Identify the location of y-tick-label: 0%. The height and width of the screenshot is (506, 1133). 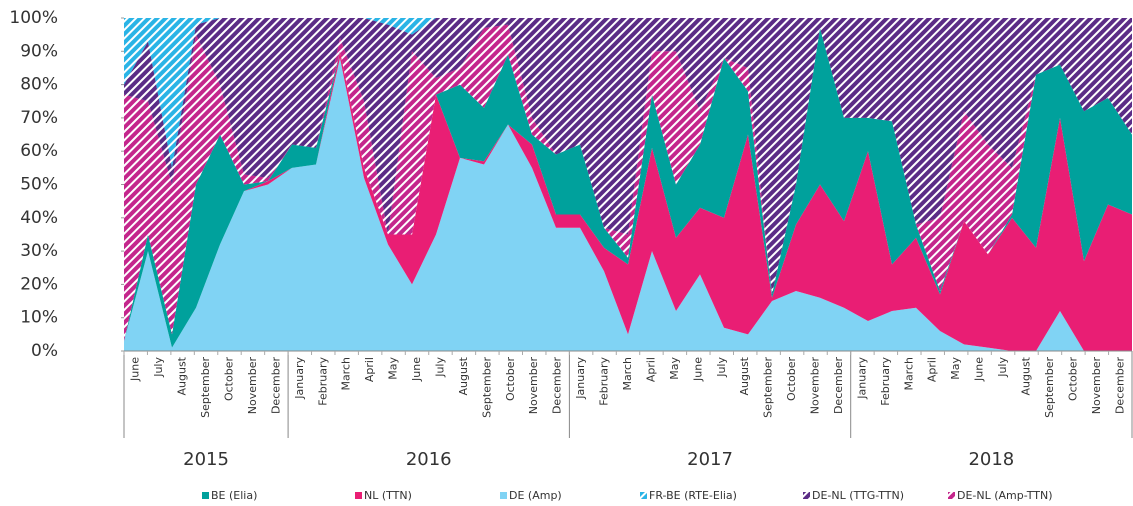
(44, 351).